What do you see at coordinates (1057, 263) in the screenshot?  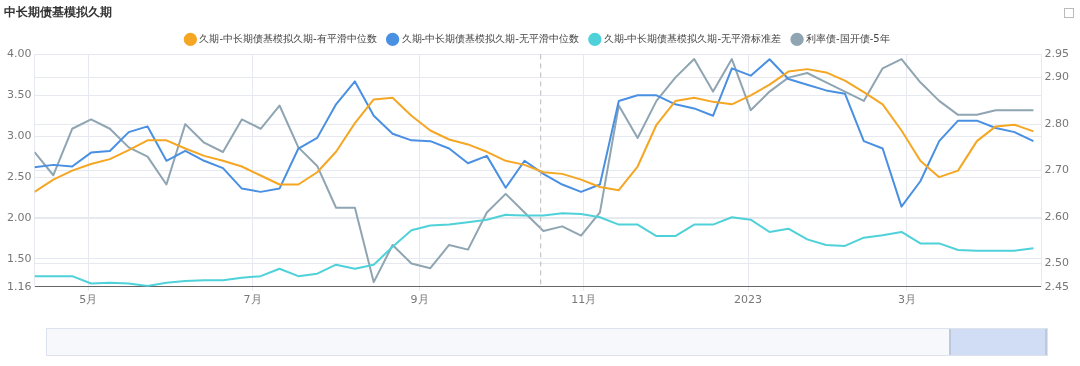 I see `y2-tick-label: 2.50` at bounding box center [1057, 263].